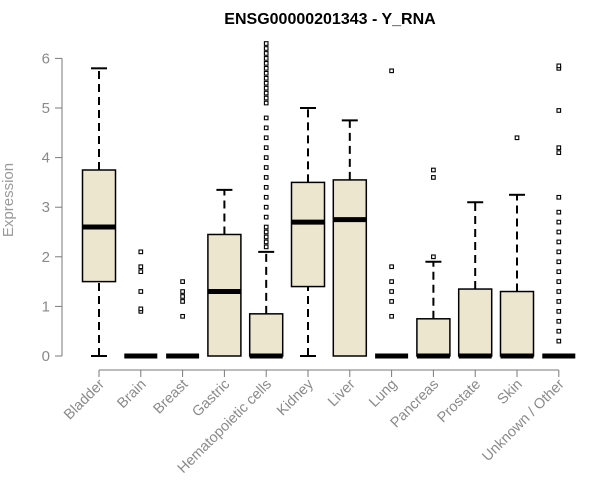  I want to click on box-hematopoietic-cells, so click(266, 200).